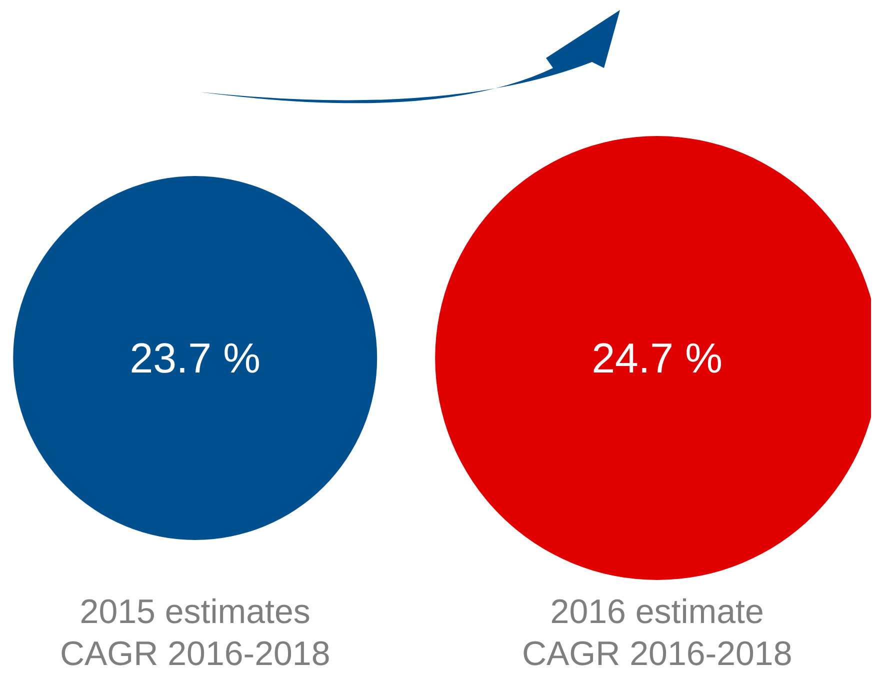  Describe the element at coordinates (195, 633) in the screenshot. I see `category-label: 2015 estimates CAGR 2016-2018` at that location.